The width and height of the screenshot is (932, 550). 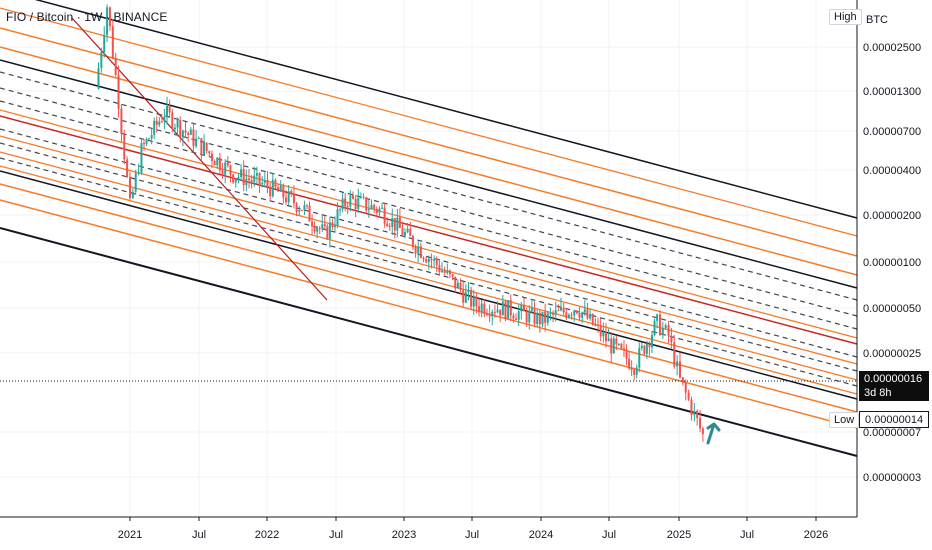 I want to click on y-tick-label: 0.00000007, so click(x=892, y=433).